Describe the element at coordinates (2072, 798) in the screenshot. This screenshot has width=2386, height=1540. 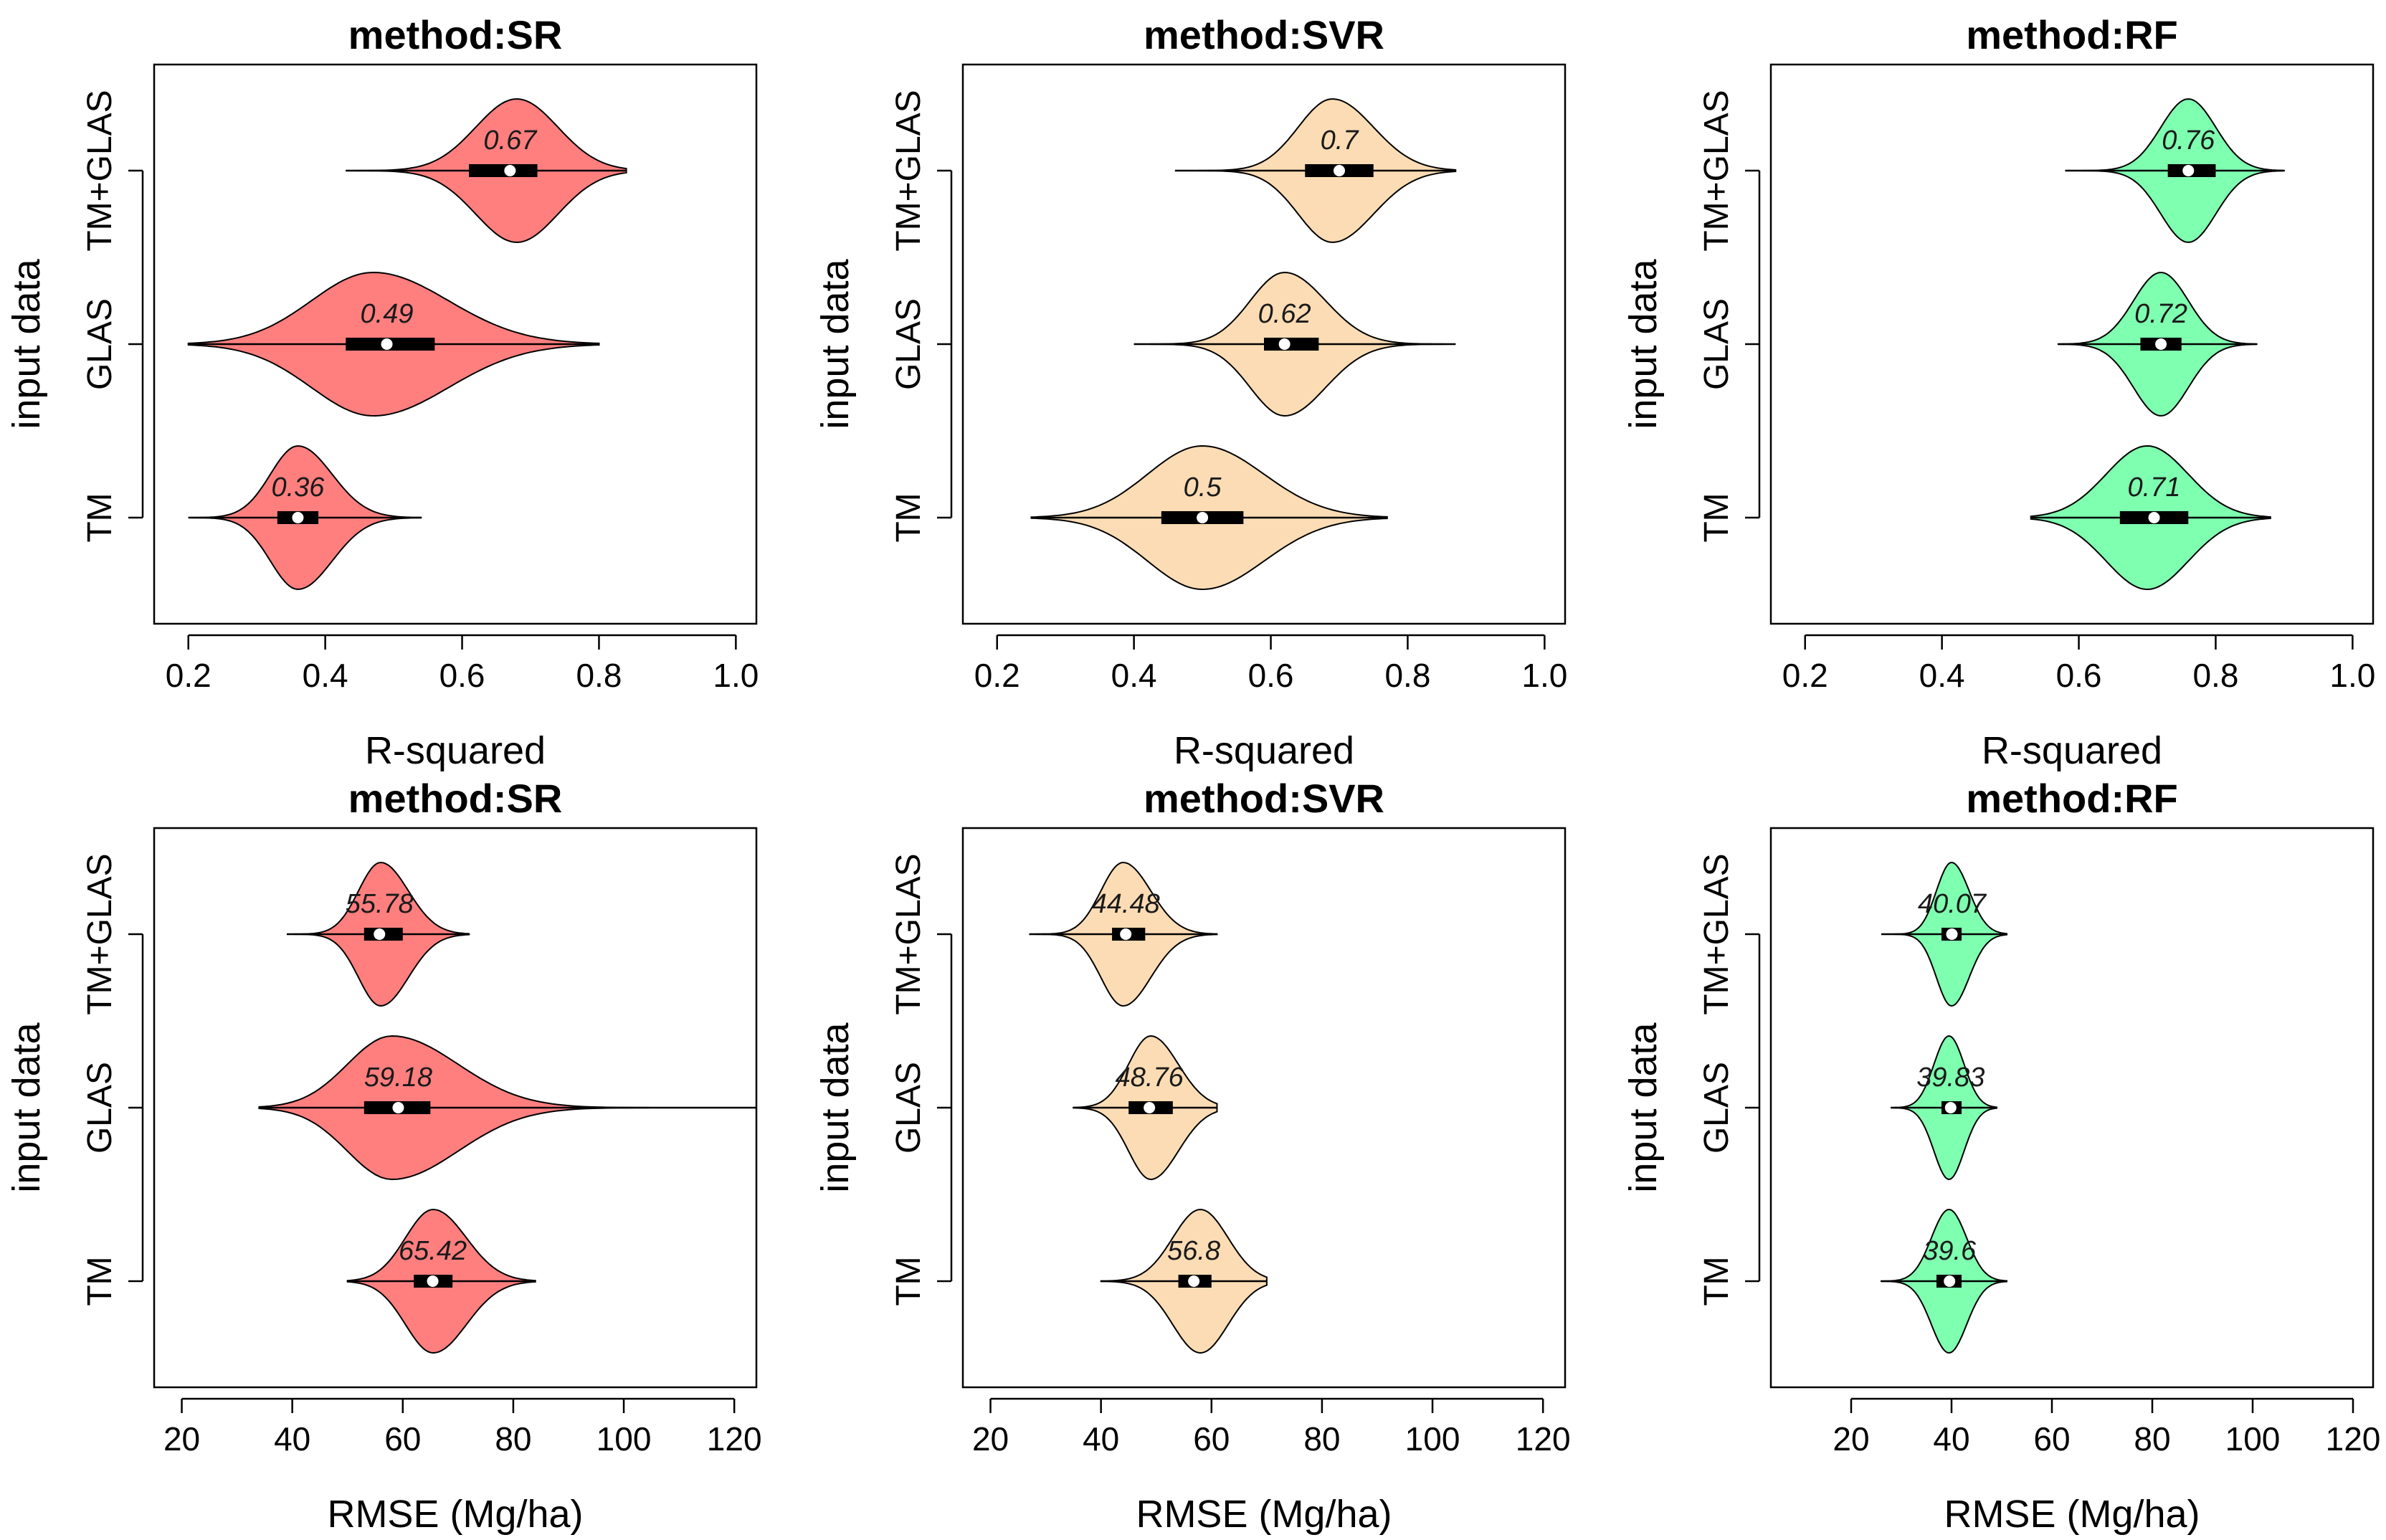
I see `p6-title: method:RF` at that location.